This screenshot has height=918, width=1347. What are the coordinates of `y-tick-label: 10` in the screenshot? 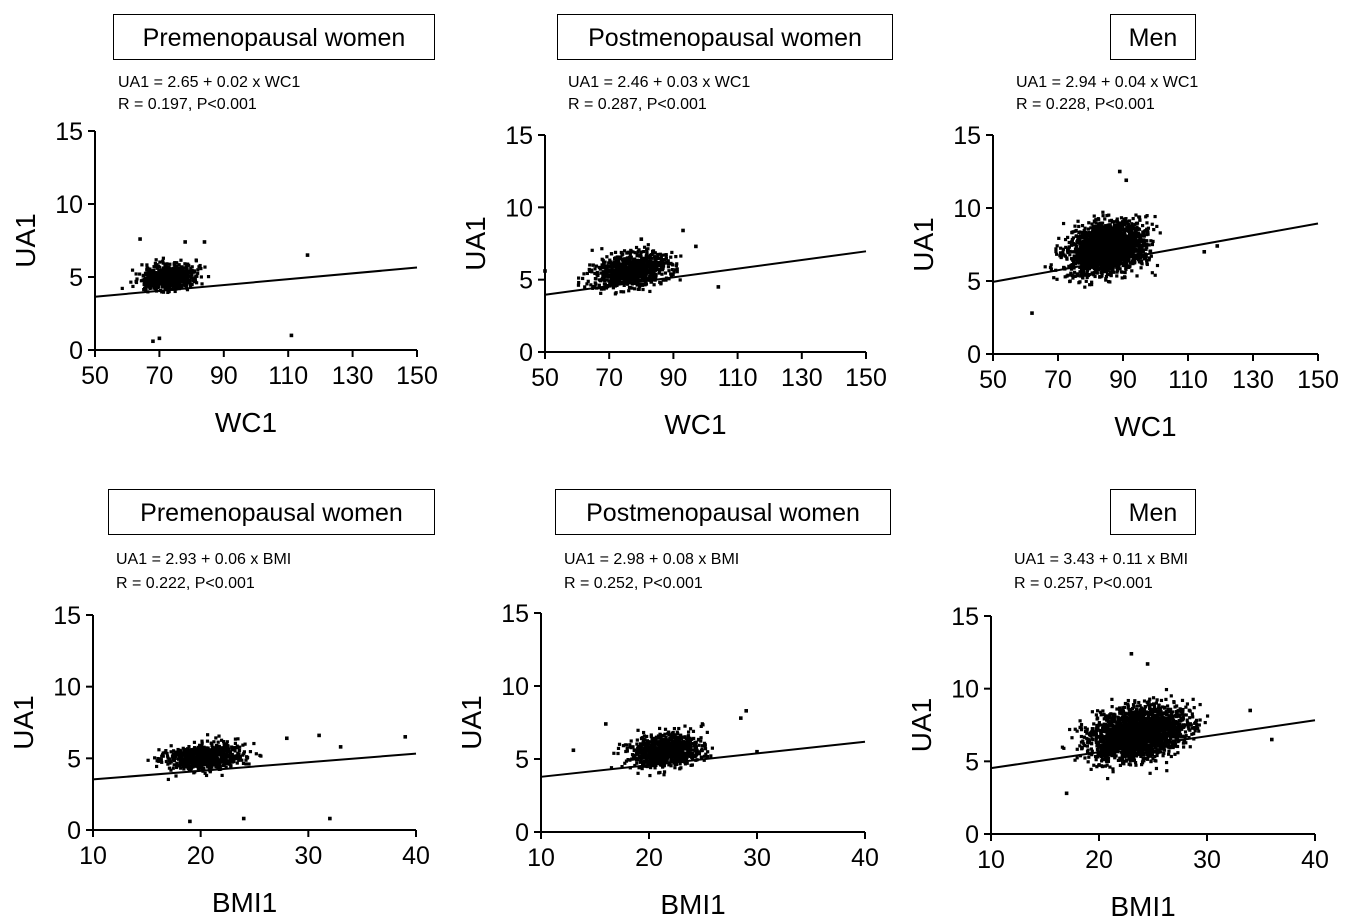 It's located at (69, 205).